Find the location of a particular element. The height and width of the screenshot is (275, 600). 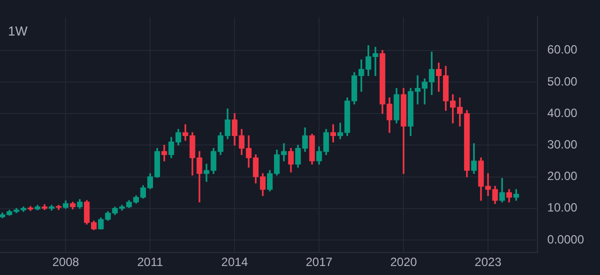

y-tick-label: 30.00 is located at coordinates (562, 144).